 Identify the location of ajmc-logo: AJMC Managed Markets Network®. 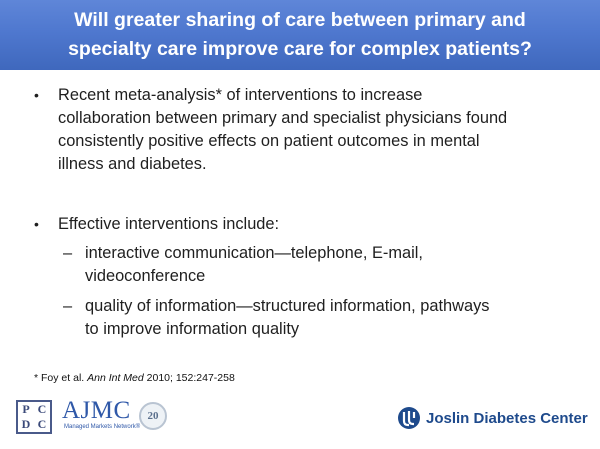
(101, 414).